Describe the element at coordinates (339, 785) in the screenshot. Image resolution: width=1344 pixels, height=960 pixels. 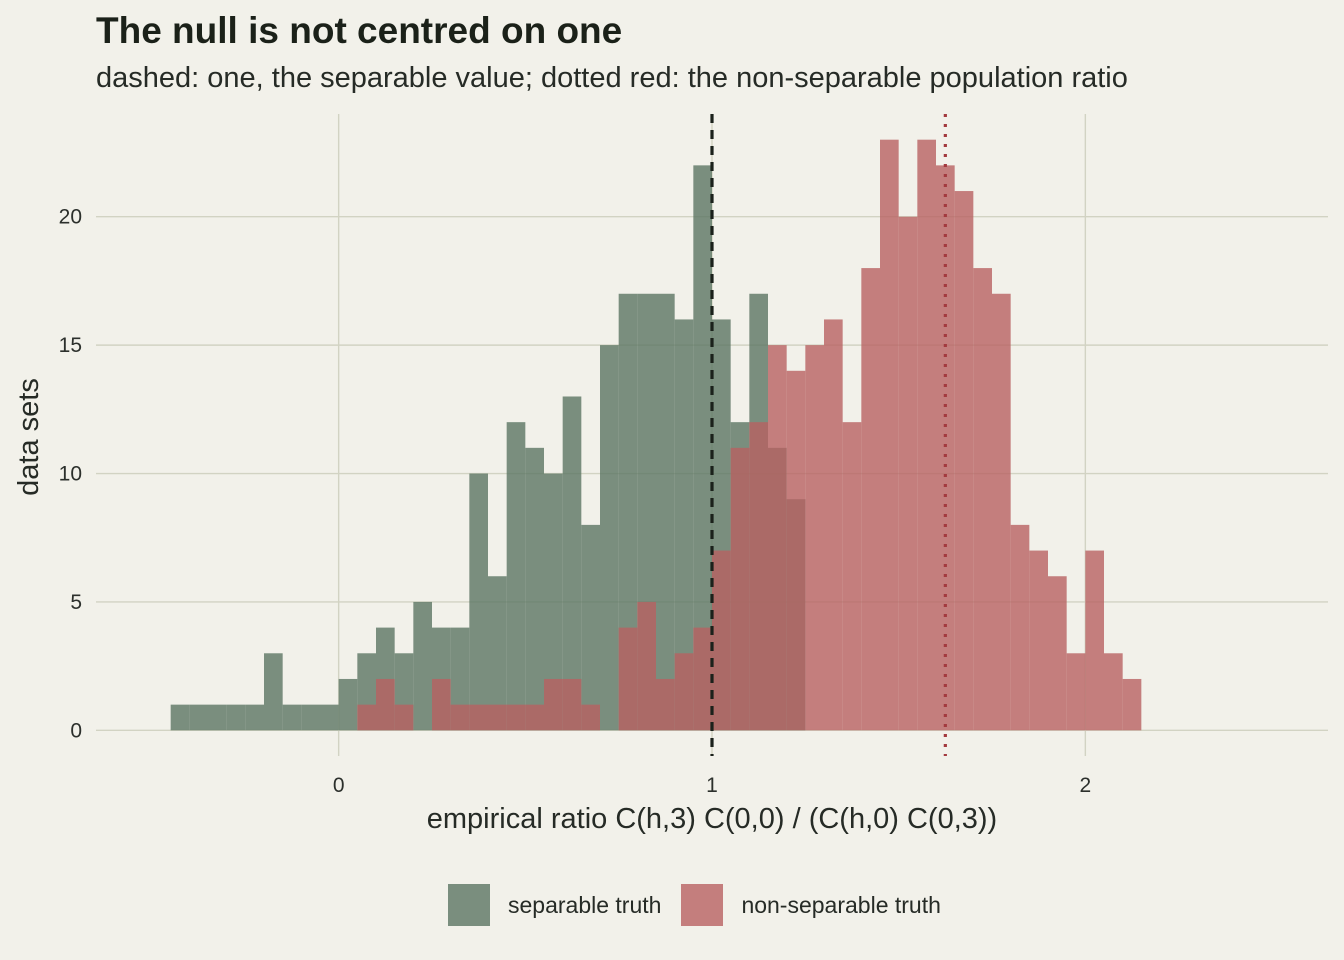
I see `x-tick-label: 0` at that location.